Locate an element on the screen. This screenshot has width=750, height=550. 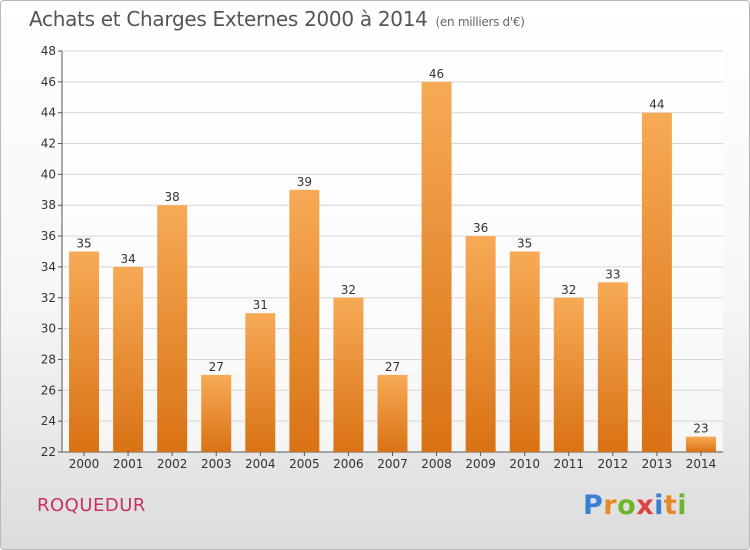
x-tick-label: 2010 is located at coordinates (524, 464).